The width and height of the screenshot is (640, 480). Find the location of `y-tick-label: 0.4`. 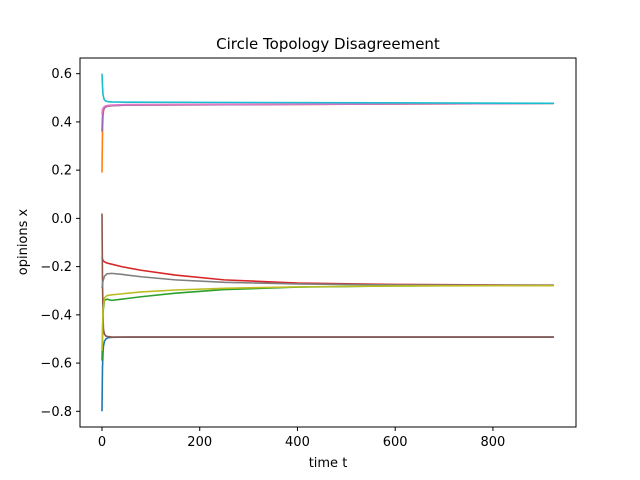

y-tick-label: 0.4 is located at coordinates (61, 122).